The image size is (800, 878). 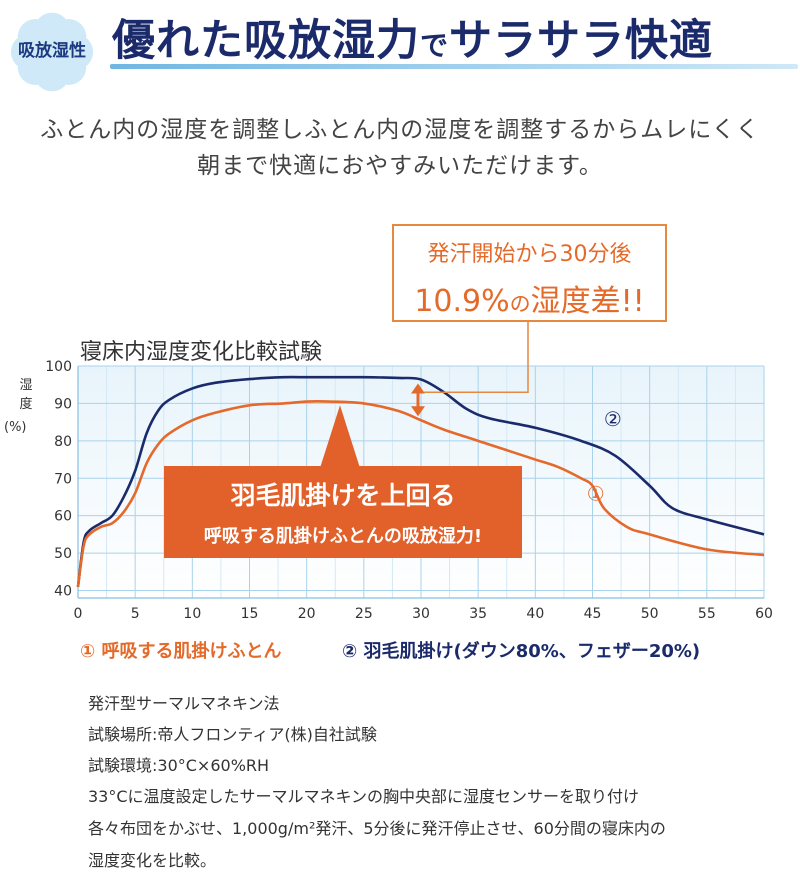 I want to click on x-tick-label: 5, so click(x=135, y=614).